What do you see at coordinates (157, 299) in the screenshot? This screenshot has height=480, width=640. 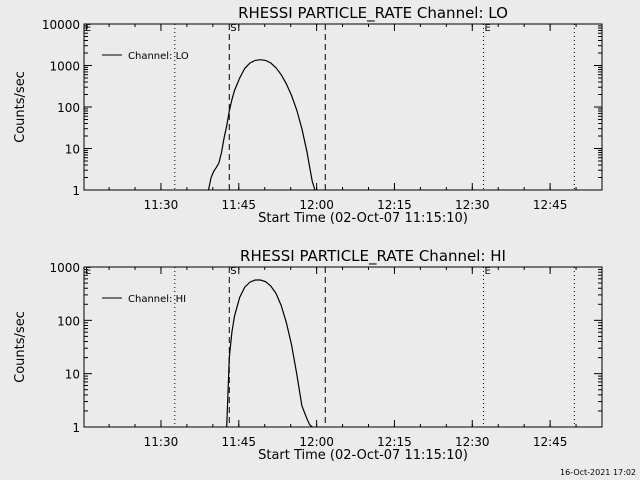 I see `legend-label: Channel: HI` at bounding box center [157, 299].